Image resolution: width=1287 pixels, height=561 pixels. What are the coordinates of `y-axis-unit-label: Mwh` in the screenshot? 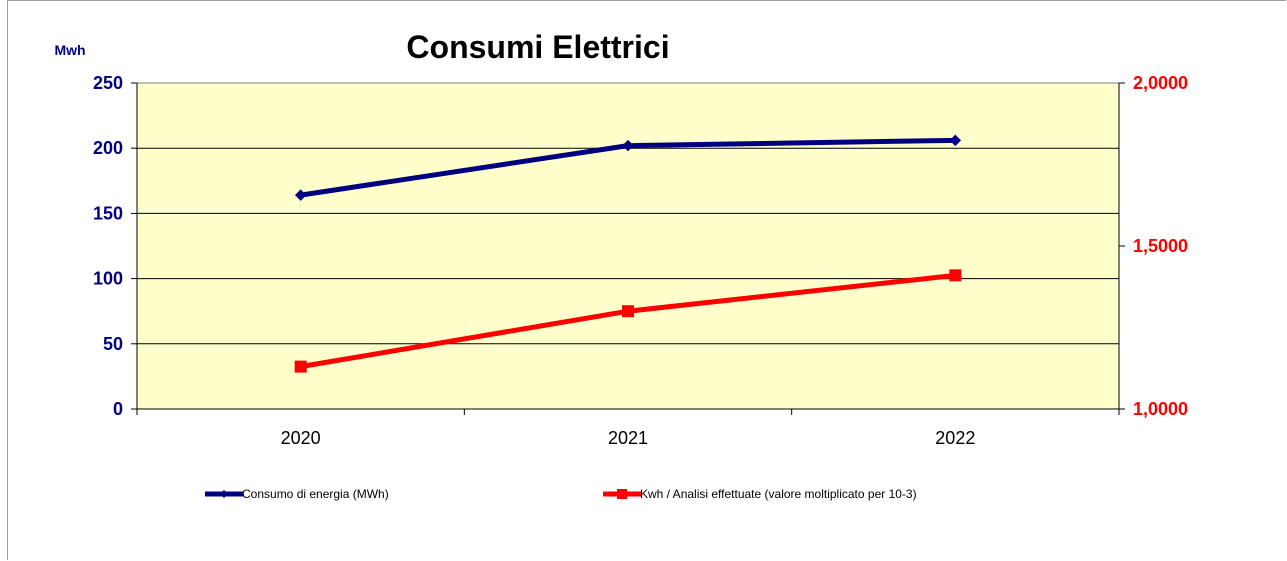 It's located at (69, 50).